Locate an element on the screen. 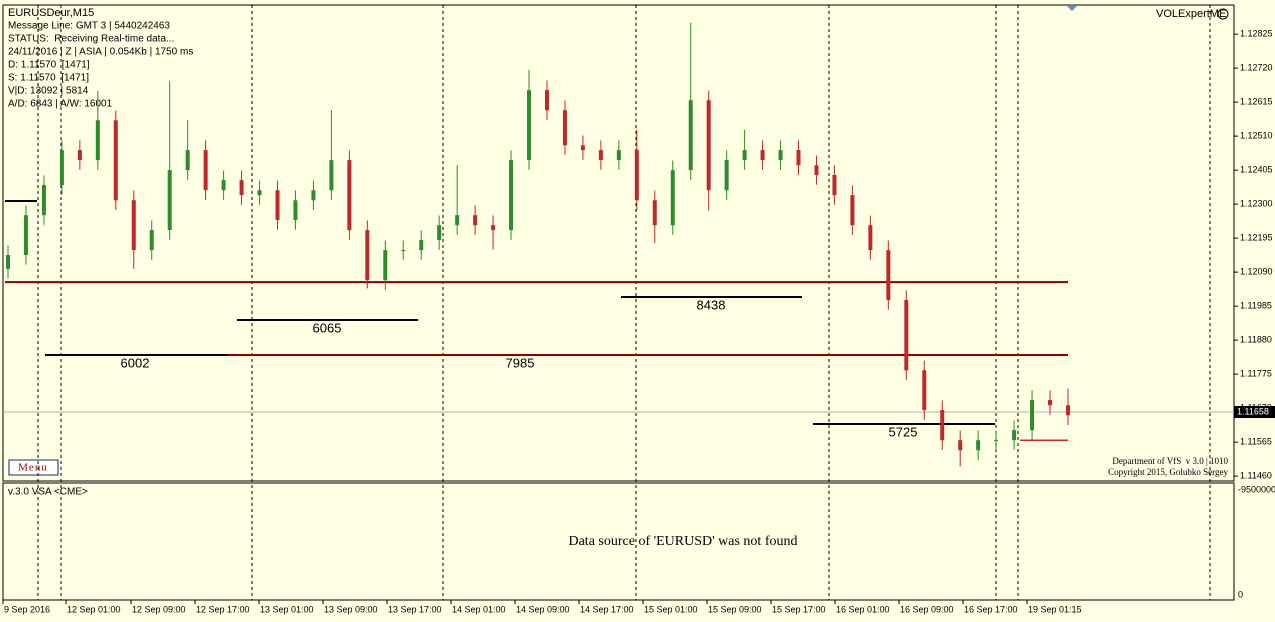 The width and height of the screenshot is (1275, 622). x-tick-label: 13 Sep 01:00 is located at coordinates (287, 609).